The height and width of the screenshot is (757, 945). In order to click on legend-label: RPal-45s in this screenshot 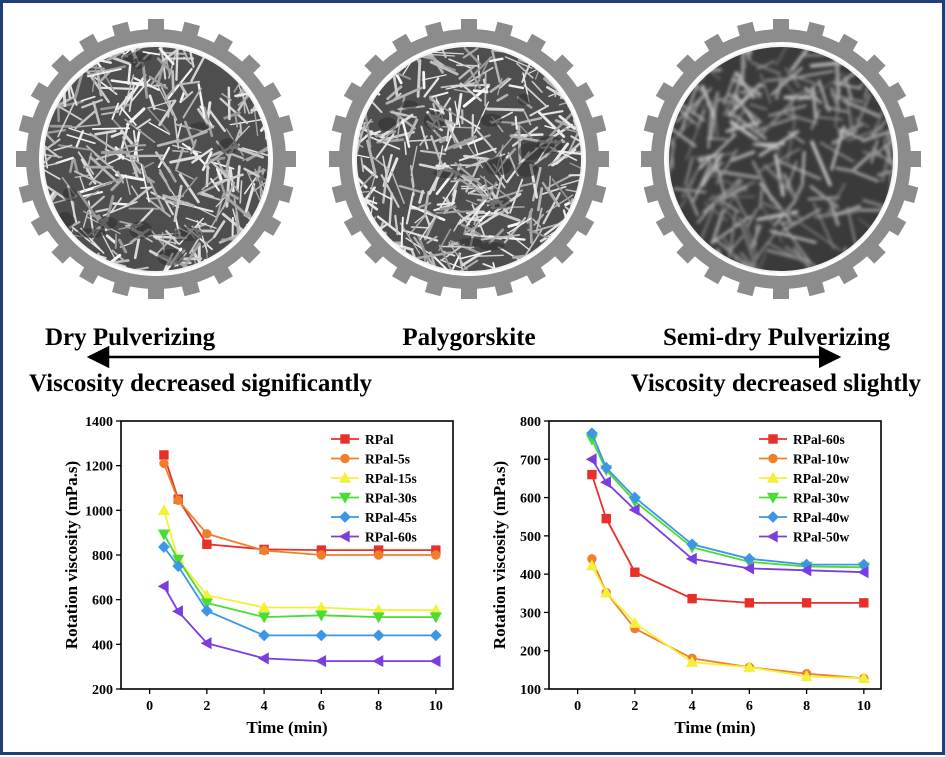, I will do `click(391, 517)`.